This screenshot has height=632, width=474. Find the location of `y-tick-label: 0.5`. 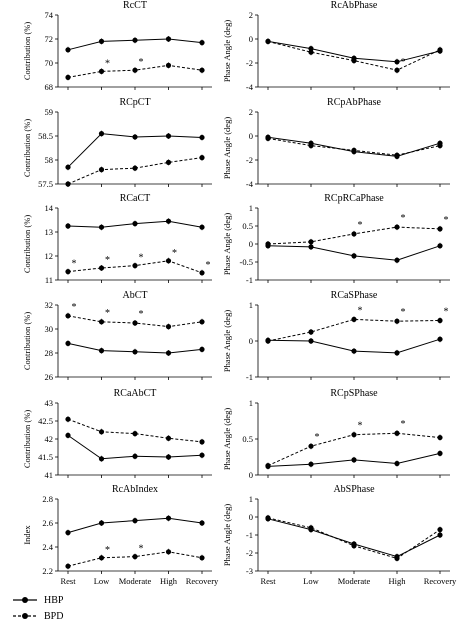

y-tick-label: 0.5 is located at coordinates (247, 439).